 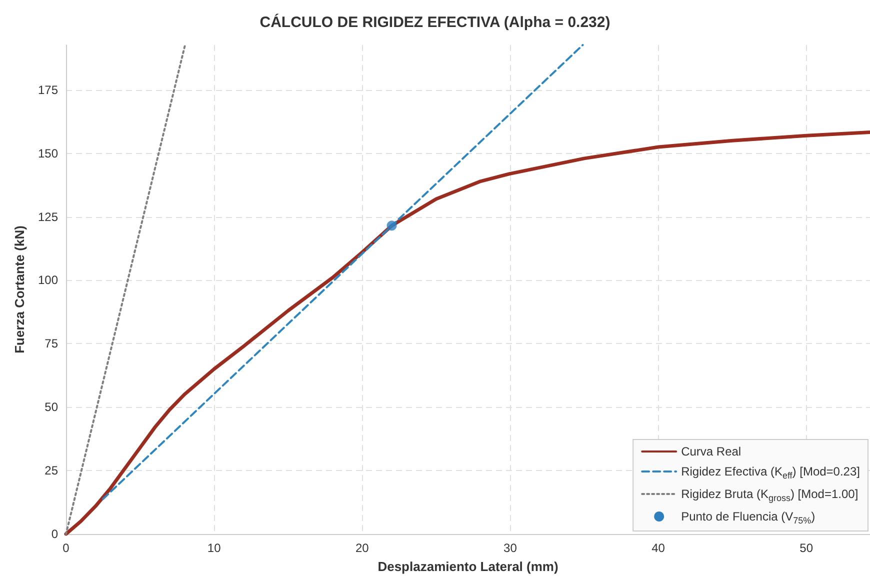 I want to click on y-tick-label: 125, so click(x=48, y=217).